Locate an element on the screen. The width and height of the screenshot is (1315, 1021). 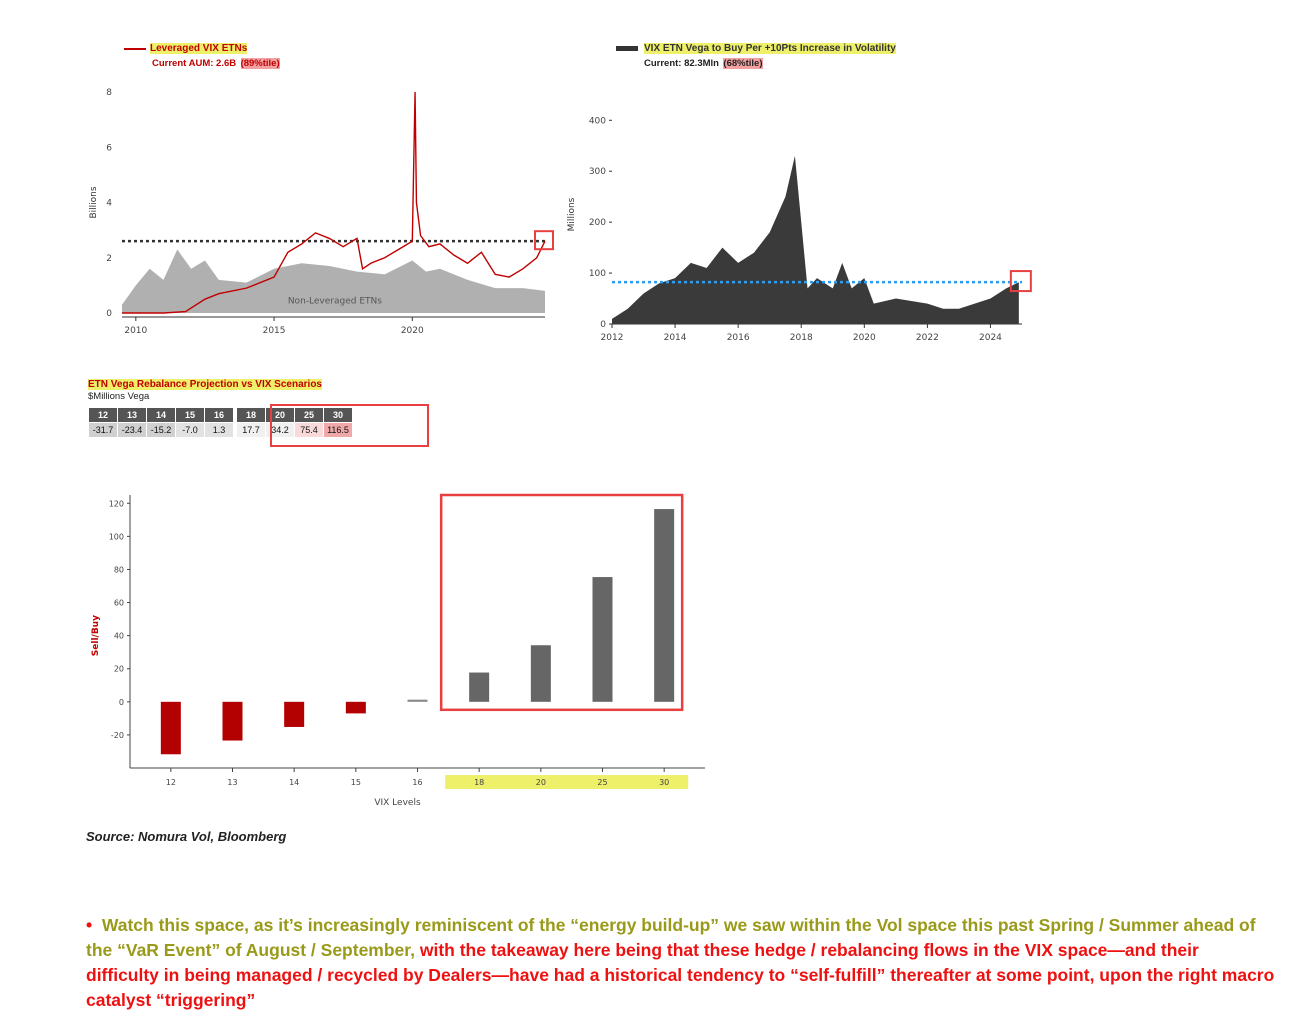
chart1-leveraged-line is located at coordinates (334, 202).